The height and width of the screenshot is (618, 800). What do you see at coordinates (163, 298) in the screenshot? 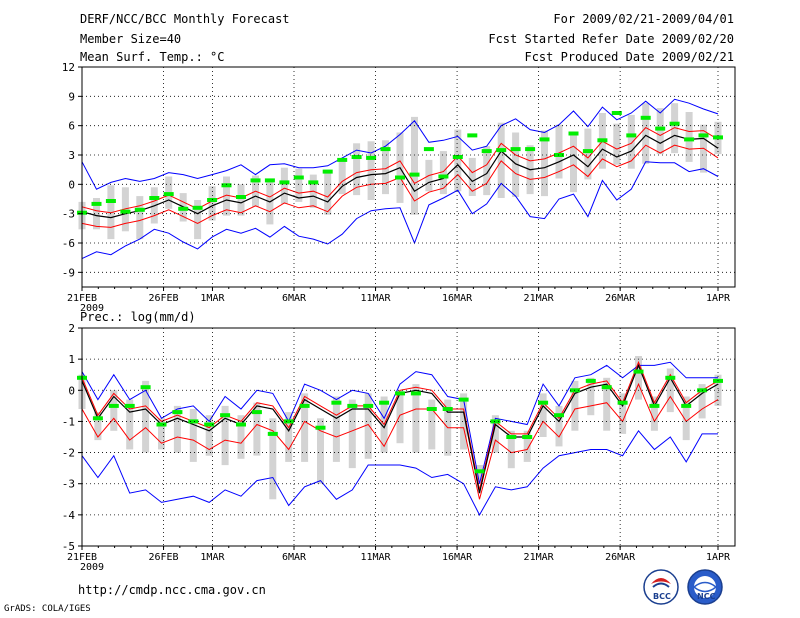
I see `temperature-xtick-label-1: 26FEB` at bounding box center [163, 298].